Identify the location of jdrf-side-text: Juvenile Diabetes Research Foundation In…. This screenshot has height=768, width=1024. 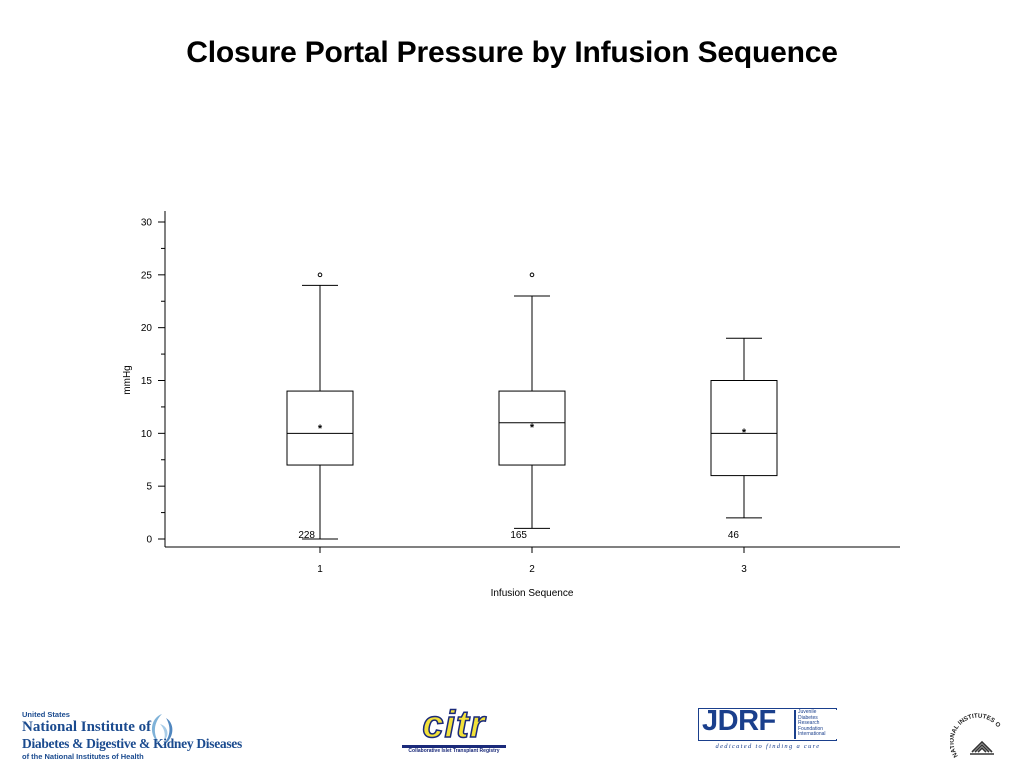
(816, 724).